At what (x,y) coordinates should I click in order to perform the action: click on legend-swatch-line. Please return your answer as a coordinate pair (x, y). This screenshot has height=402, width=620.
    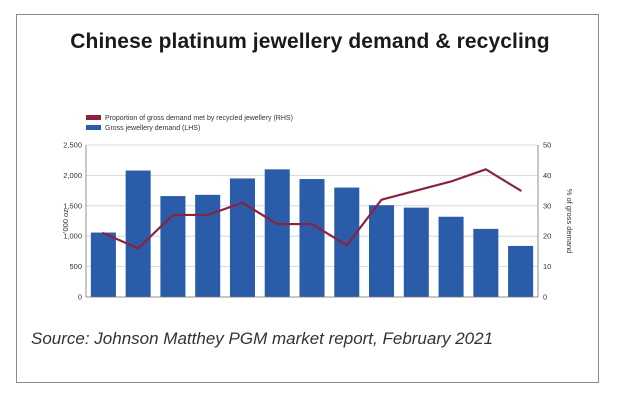
    Looking at the image, I should click on (93, 117).